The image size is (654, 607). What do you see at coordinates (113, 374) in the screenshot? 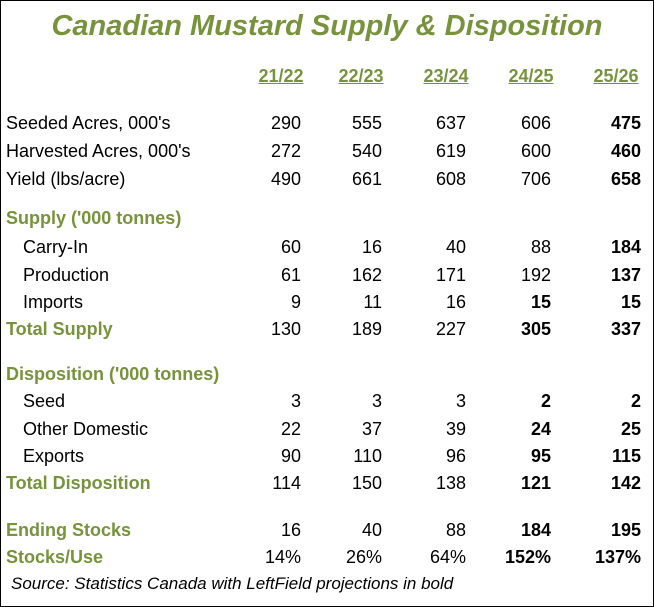
I see `row-label: Disposition ('000 tonnes)` at bounding box center [113, 374].